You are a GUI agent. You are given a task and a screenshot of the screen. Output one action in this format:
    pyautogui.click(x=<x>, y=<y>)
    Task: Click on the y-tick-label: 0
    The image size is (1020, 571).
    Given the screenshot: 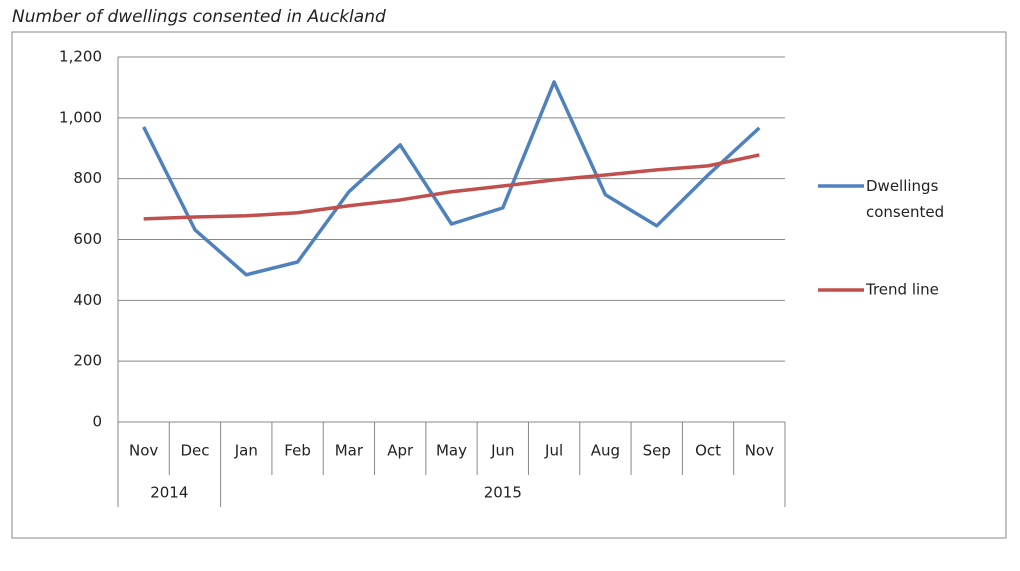 What is the action you would take?
    pyautogui.click(x=97, y=422)
    